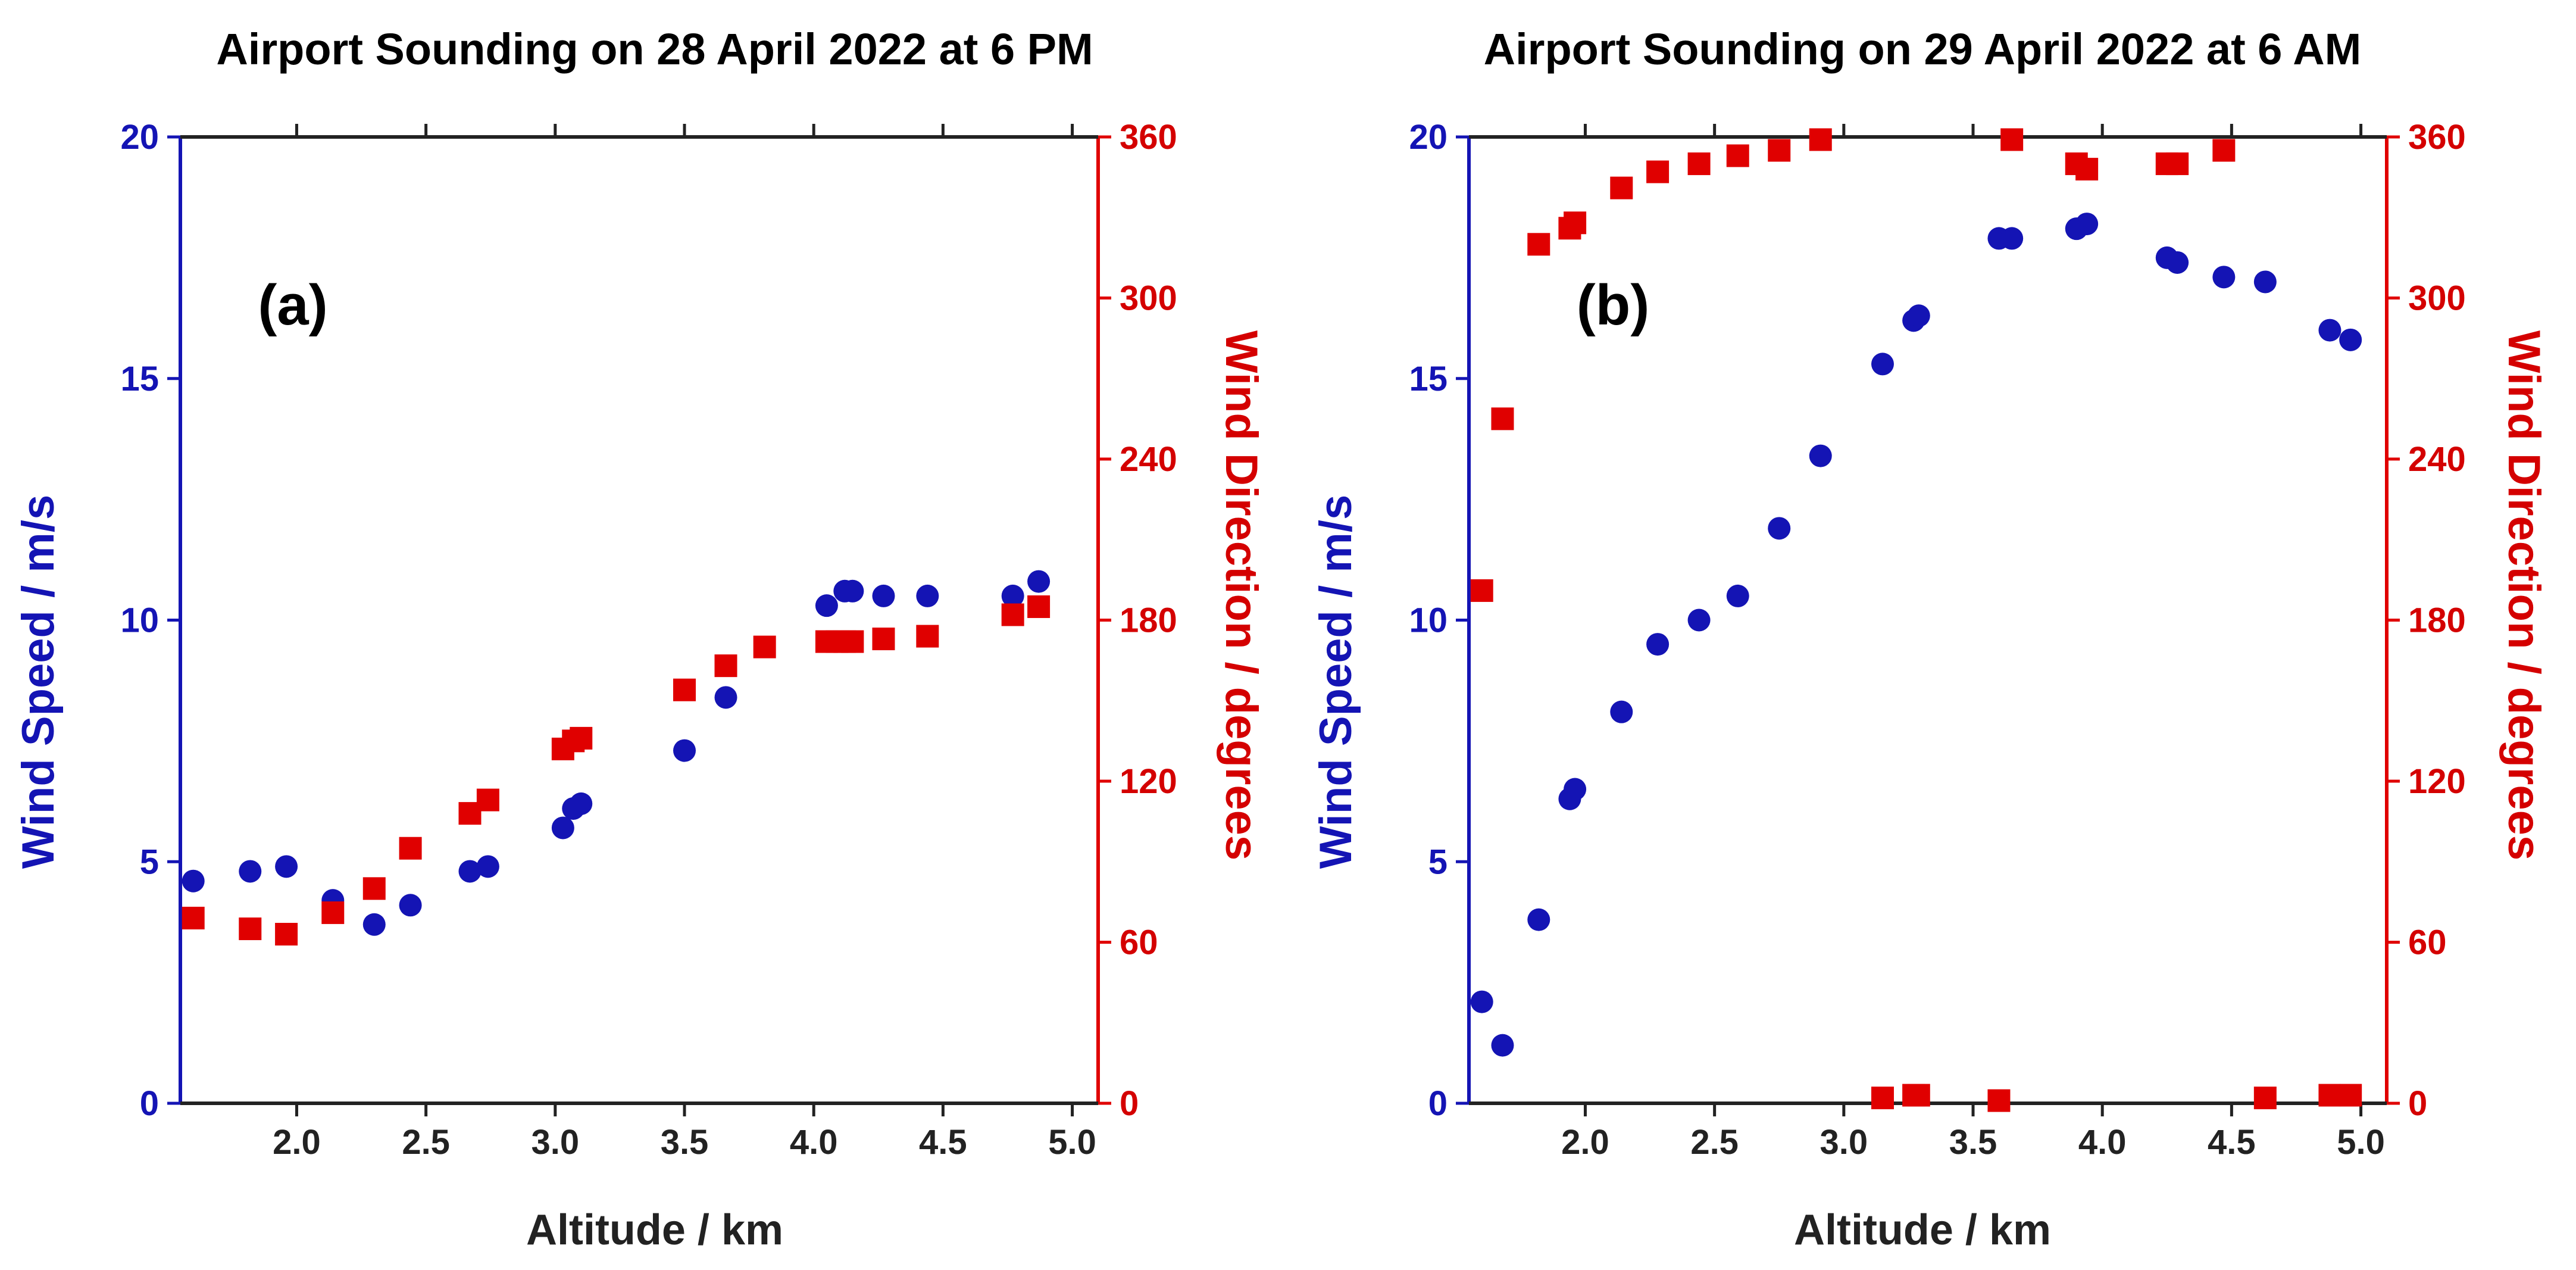 This screenshot has height=1270, width=2576. I want to click on panel-label: (a), so click(292, 305).